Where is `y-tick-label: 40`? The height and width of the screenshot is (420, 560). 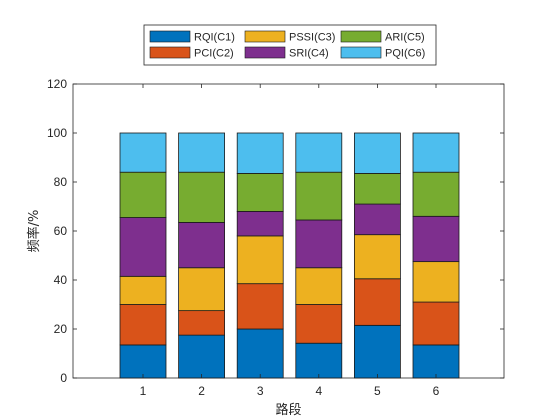
y-tick-label: 40 is located at coordinates (61, 280).